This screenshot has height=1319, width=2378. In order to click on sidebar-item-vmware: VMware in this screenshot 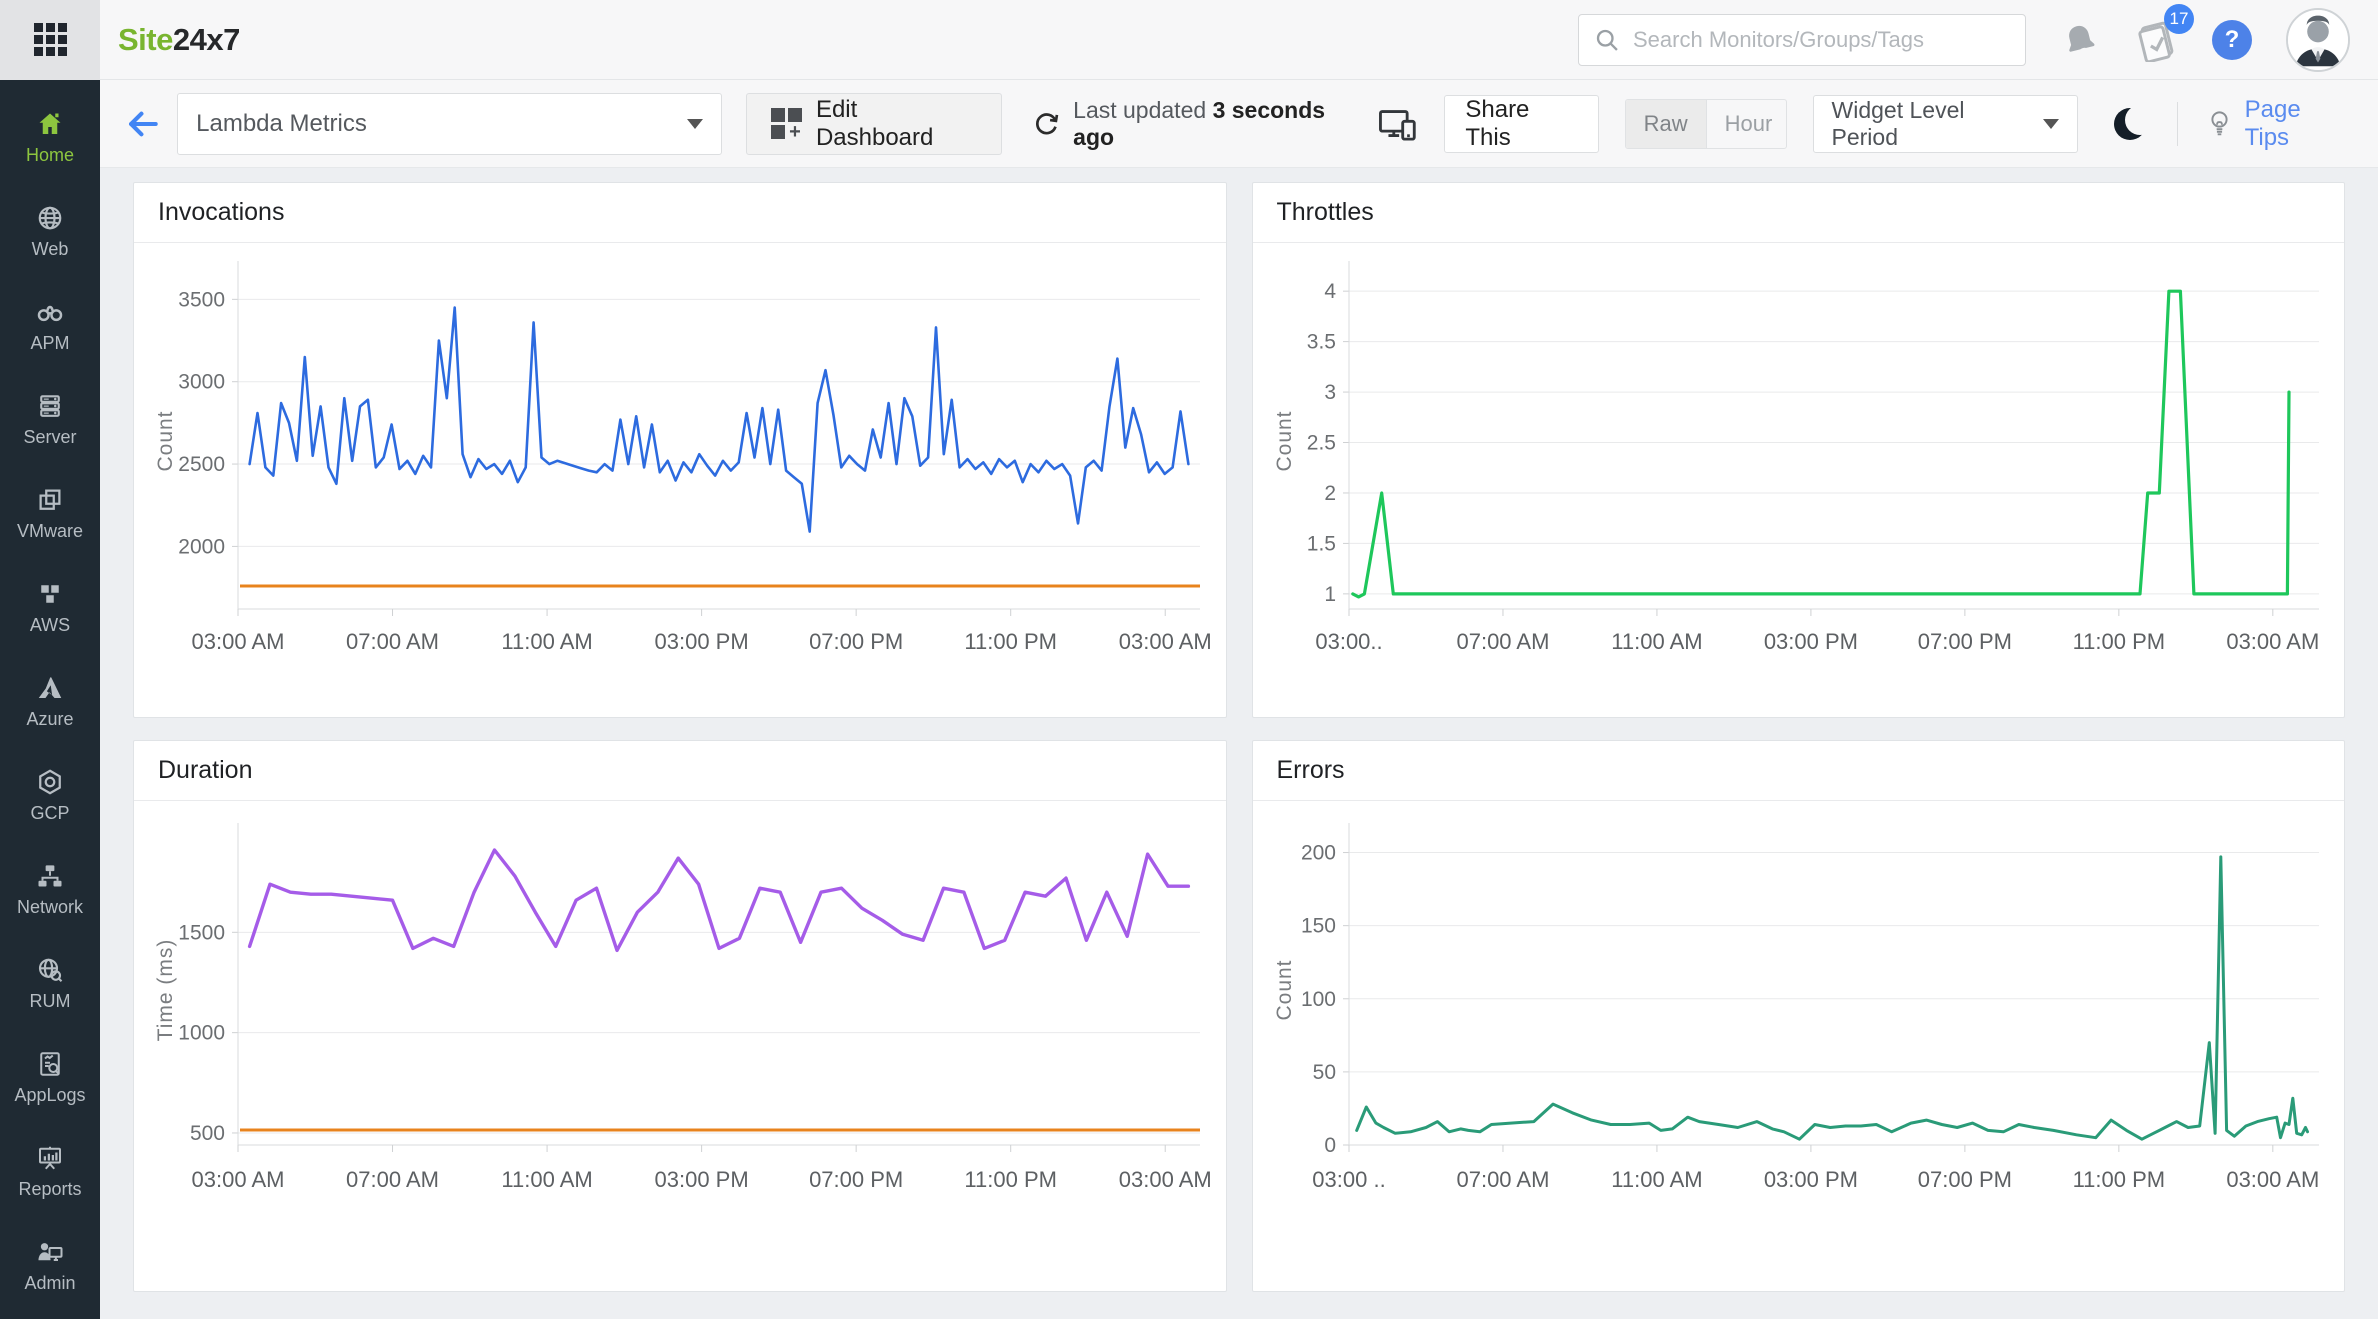, I will do `click(50, 513)`.